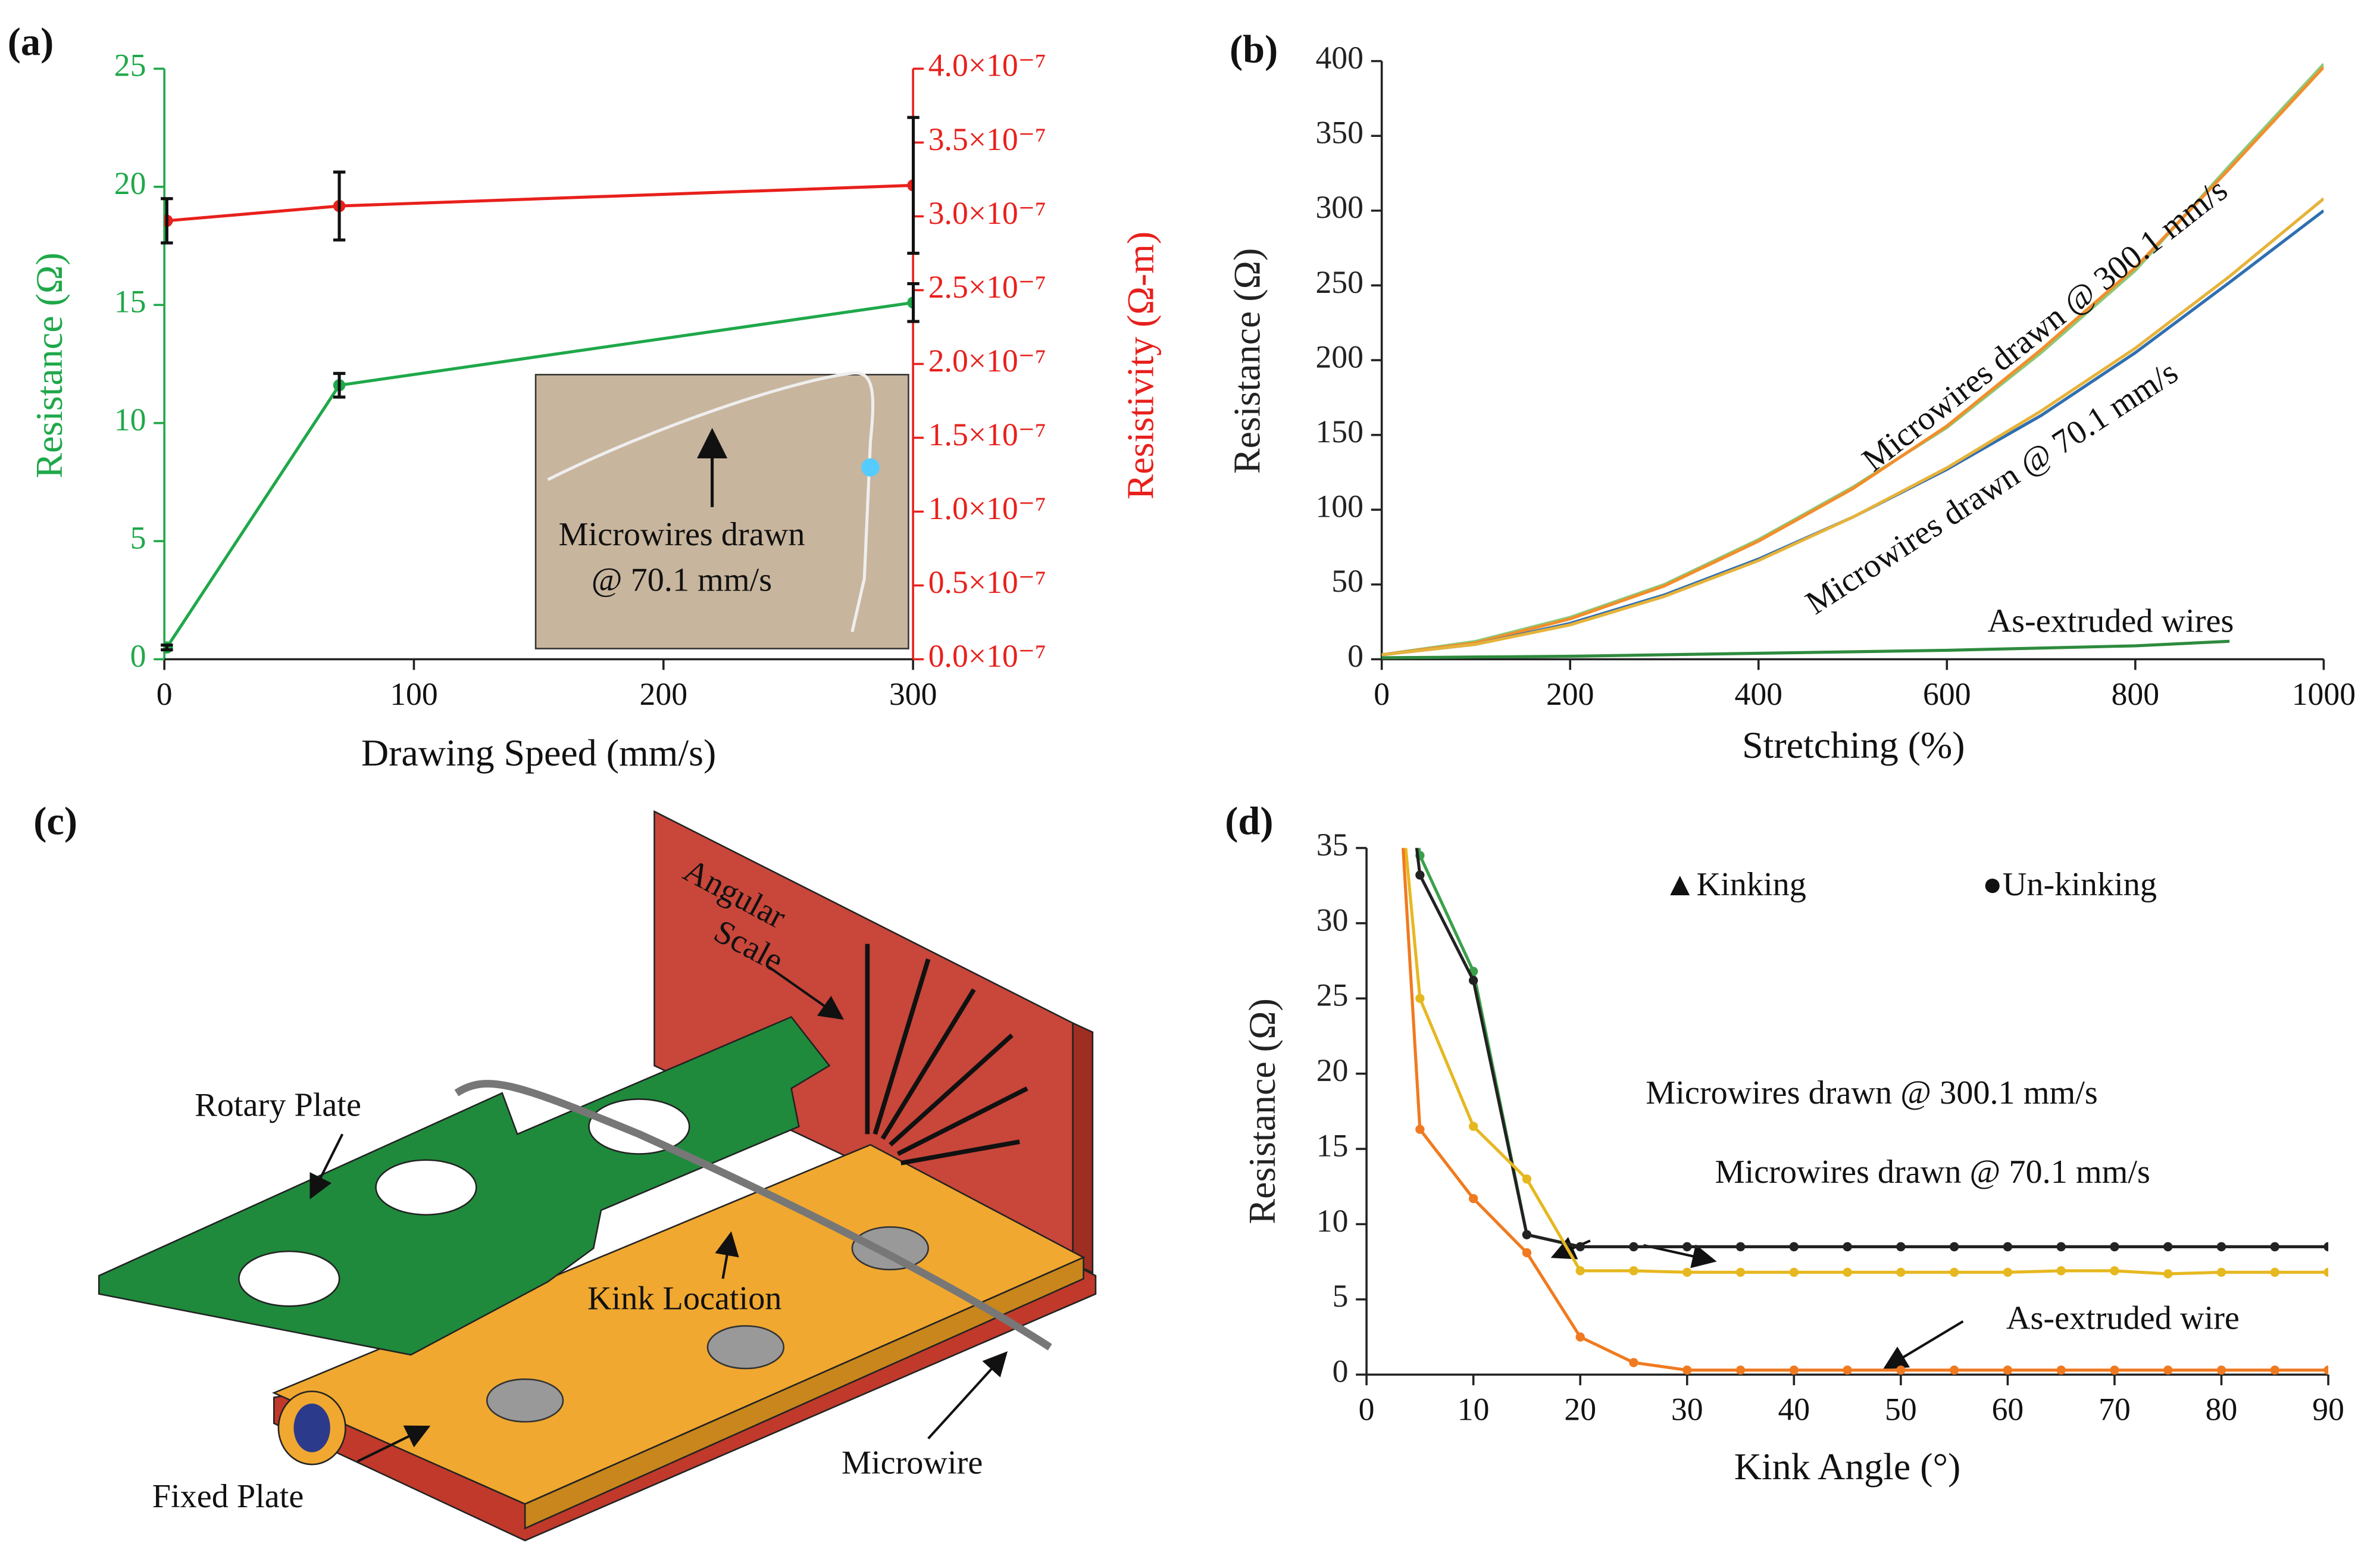 This screenshot has width=2380, height=1559. Describe the element at coordinates (1580, 1409) in the screenshot. I see `x-tick-label: 20` at that location.